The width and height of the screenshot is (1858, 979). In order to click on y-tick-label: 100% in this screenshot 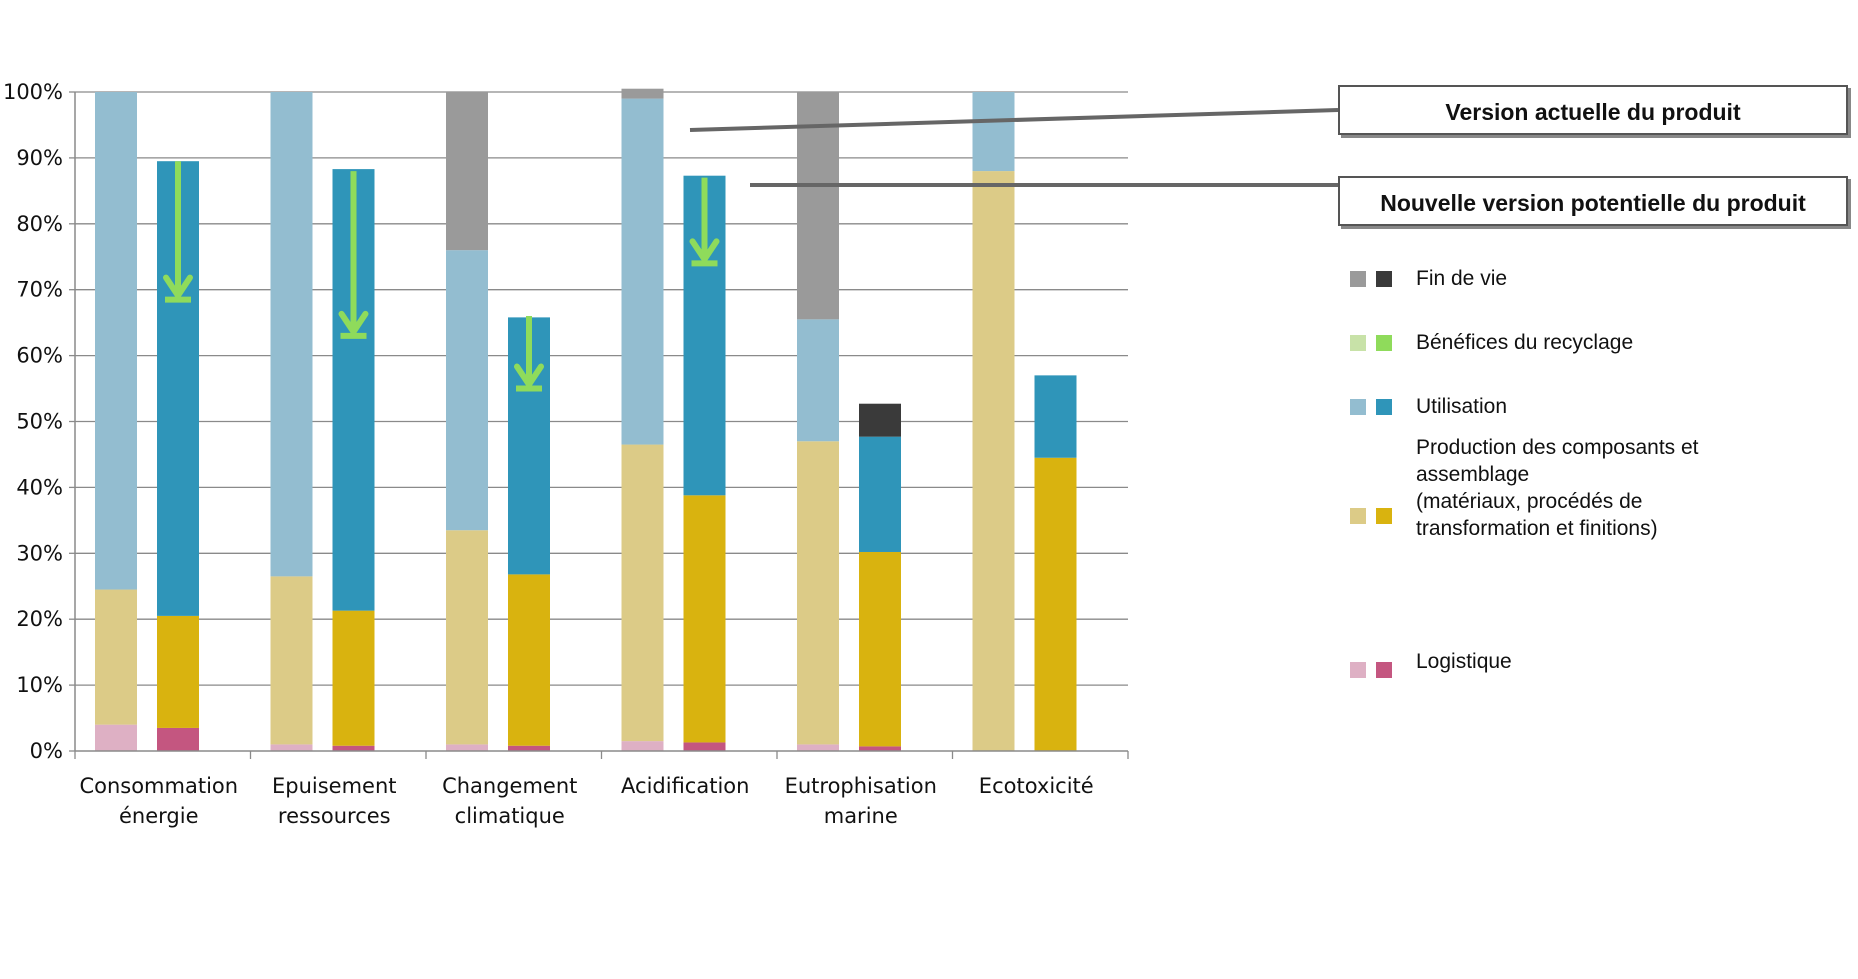, I will do `click(33, 92)`.